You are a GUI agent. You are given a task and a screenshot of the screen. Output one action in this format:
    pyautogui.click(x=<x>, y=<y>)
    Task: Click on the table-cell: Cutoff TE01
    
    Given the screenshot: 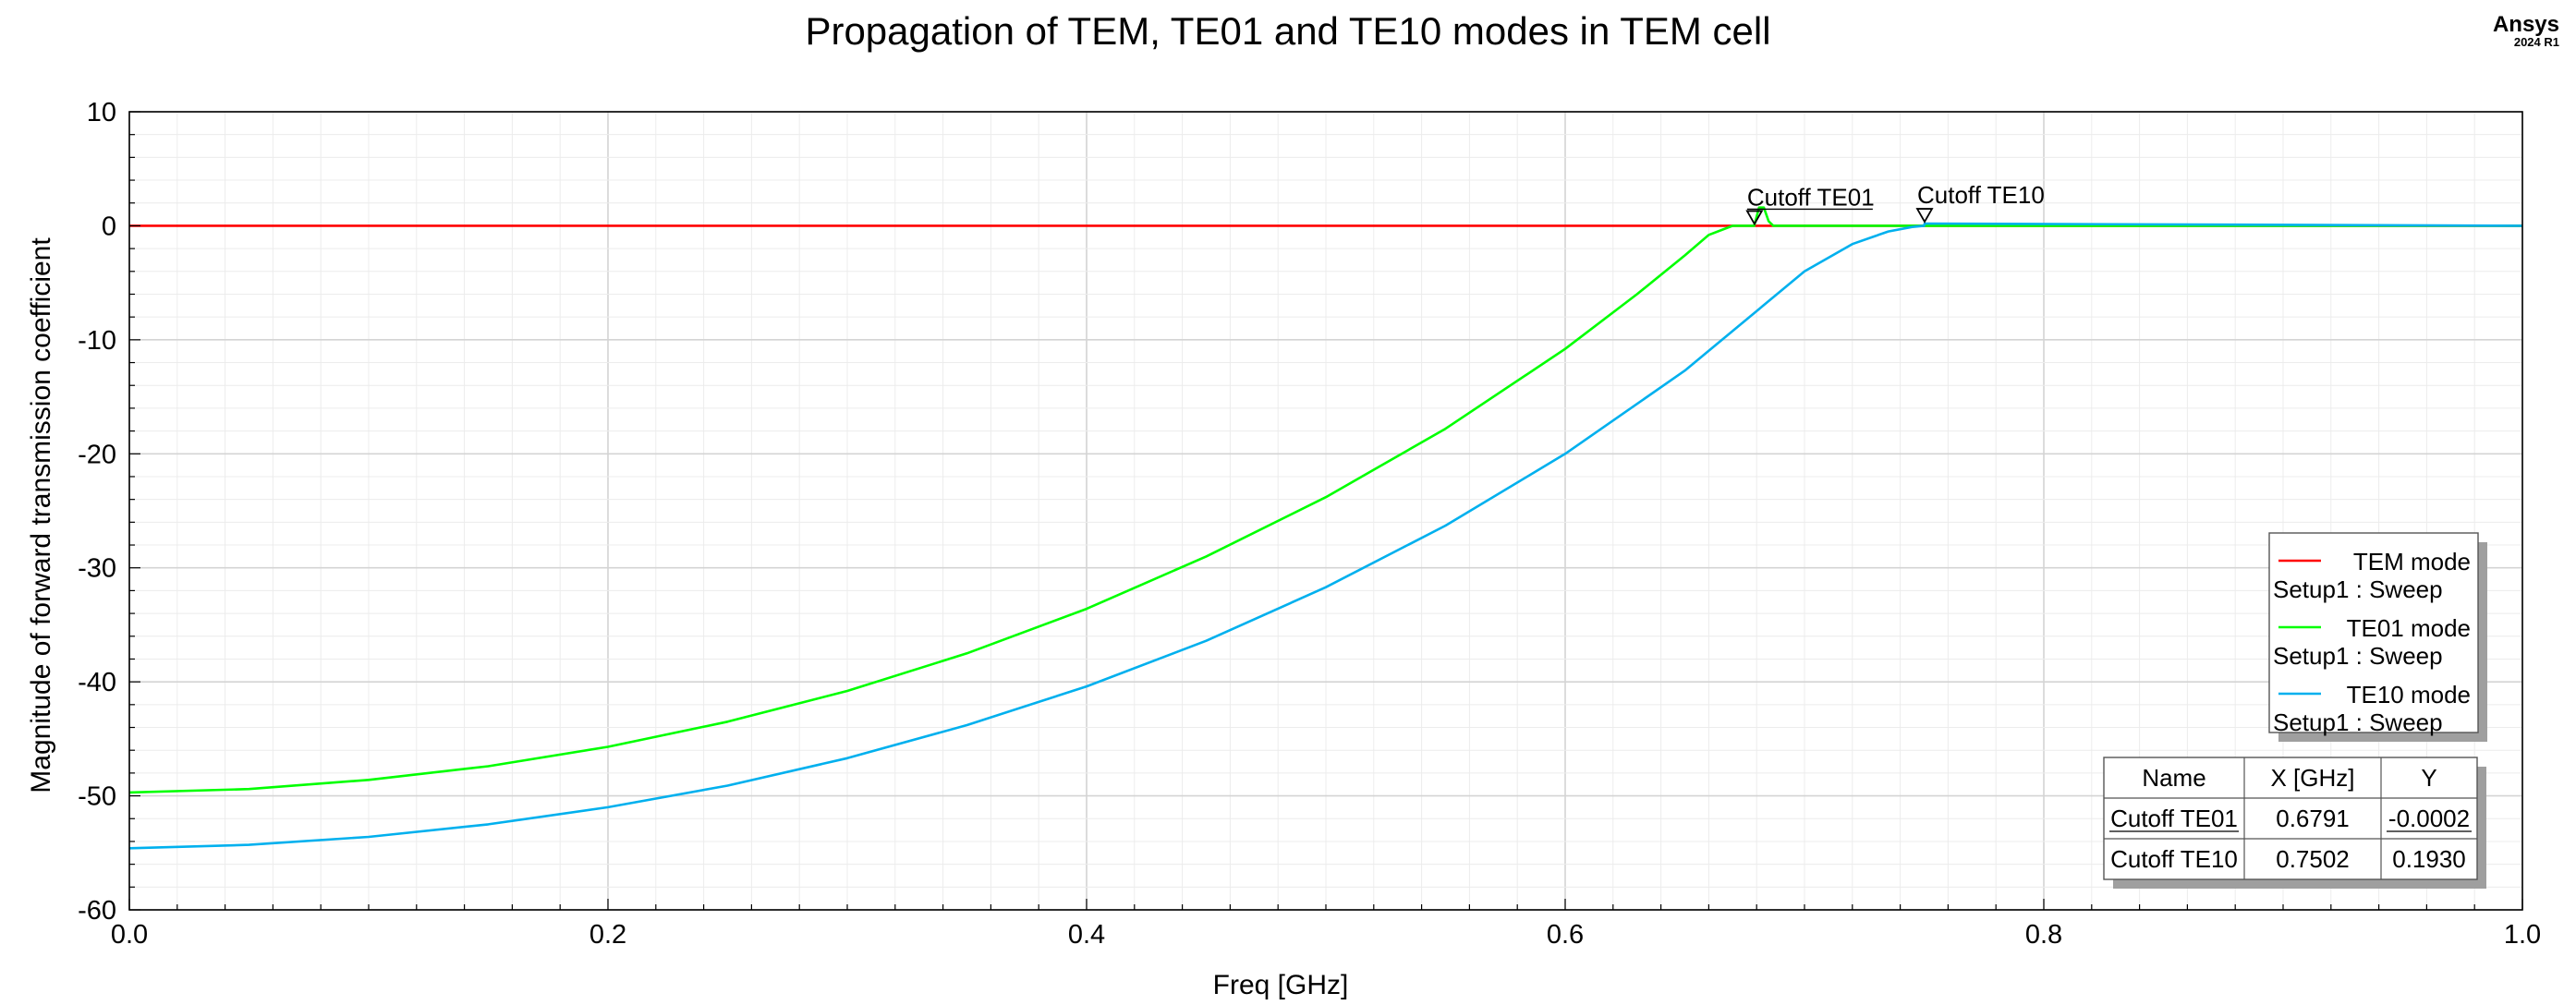 What is the action you would take?
    pyautogui.click(x=2174, y=818)
    